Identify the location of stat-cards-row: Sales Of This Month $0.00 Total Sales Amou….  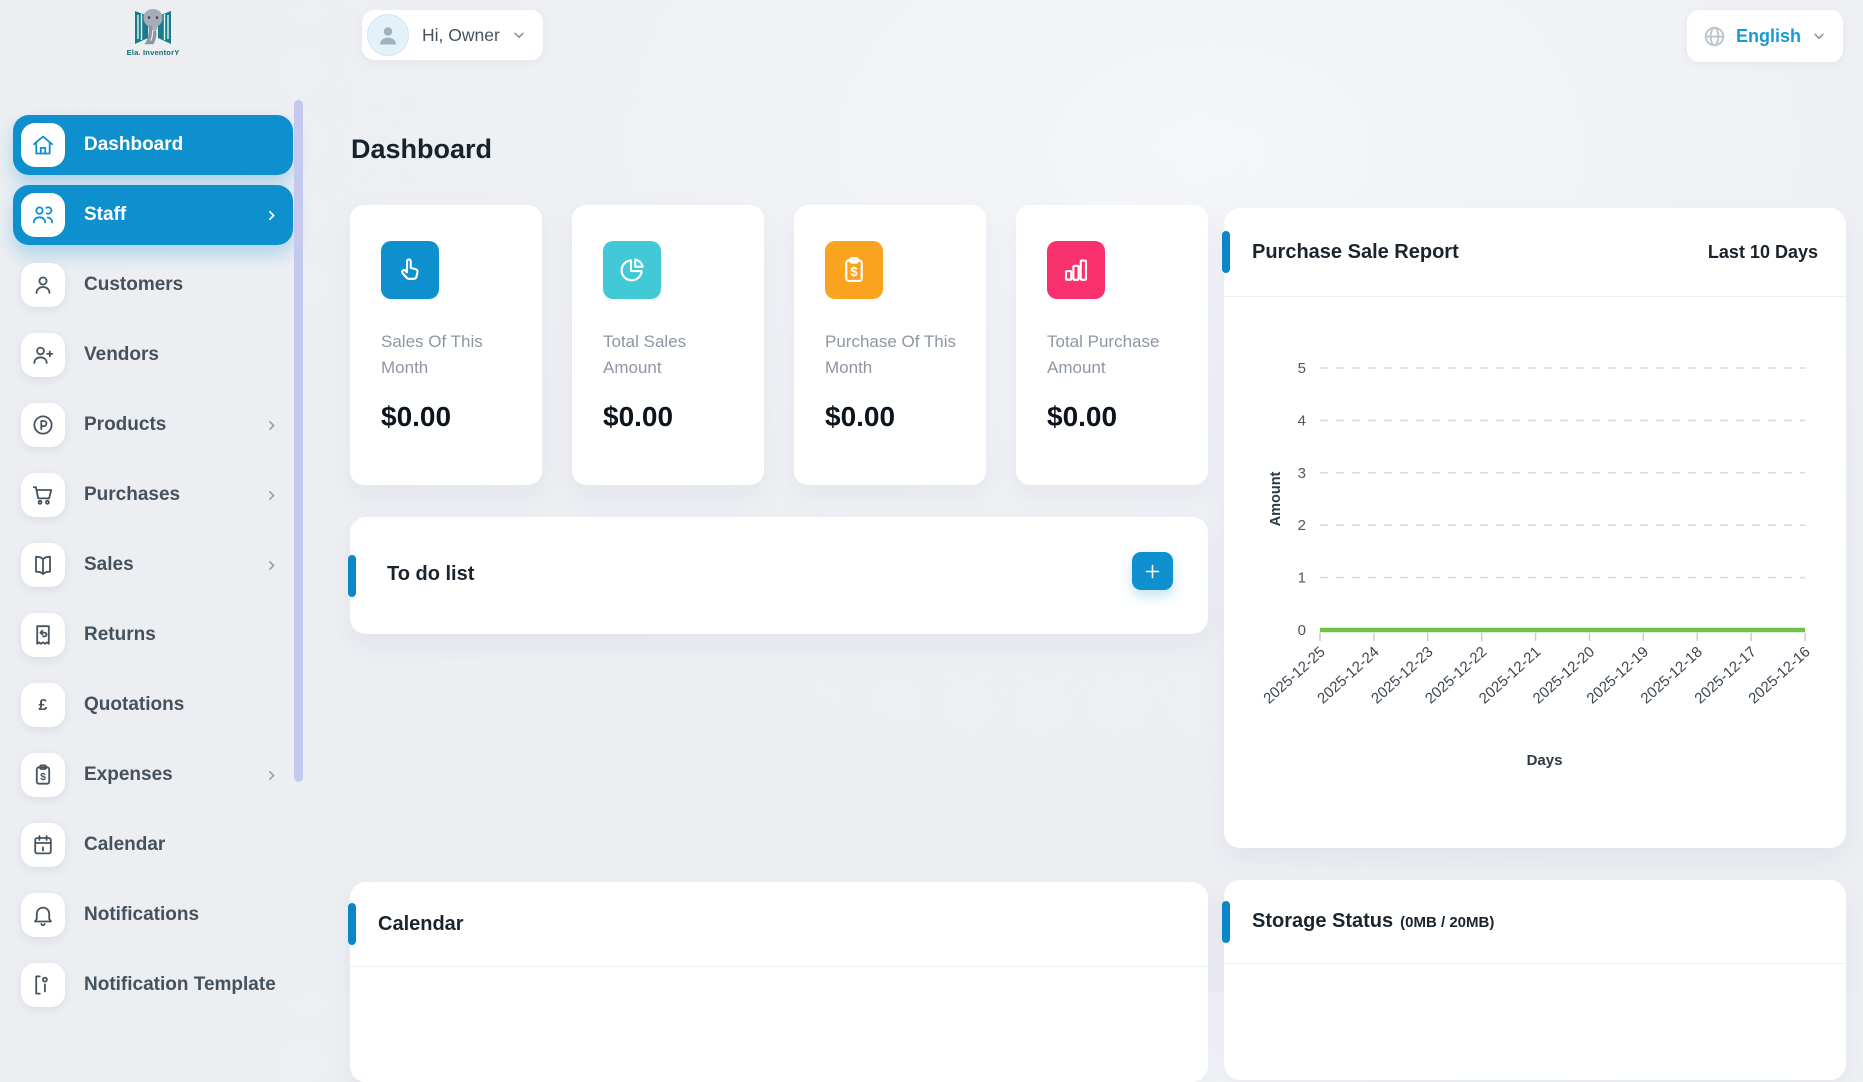
(779, 345).